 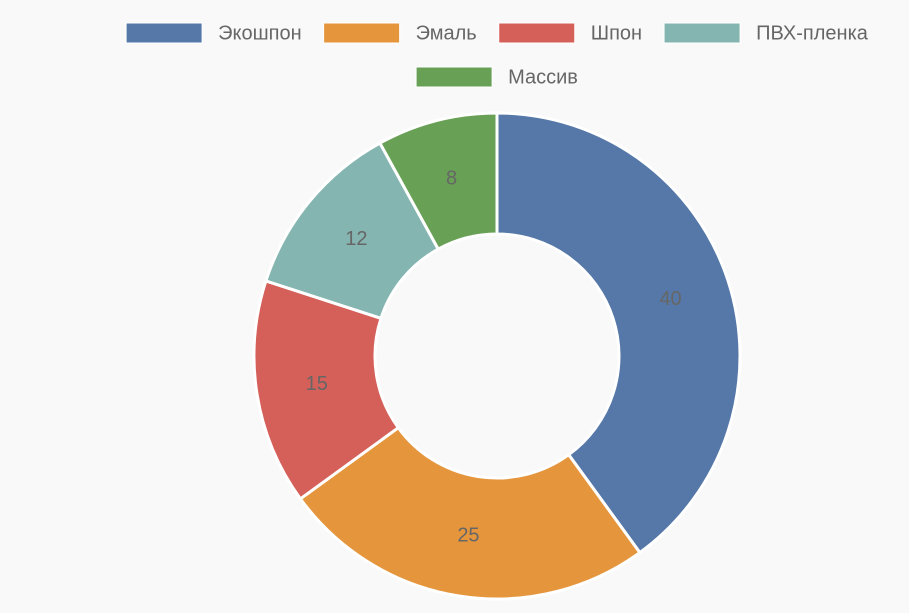 I want to click on value-label: 40, so click(x=670, y=299).